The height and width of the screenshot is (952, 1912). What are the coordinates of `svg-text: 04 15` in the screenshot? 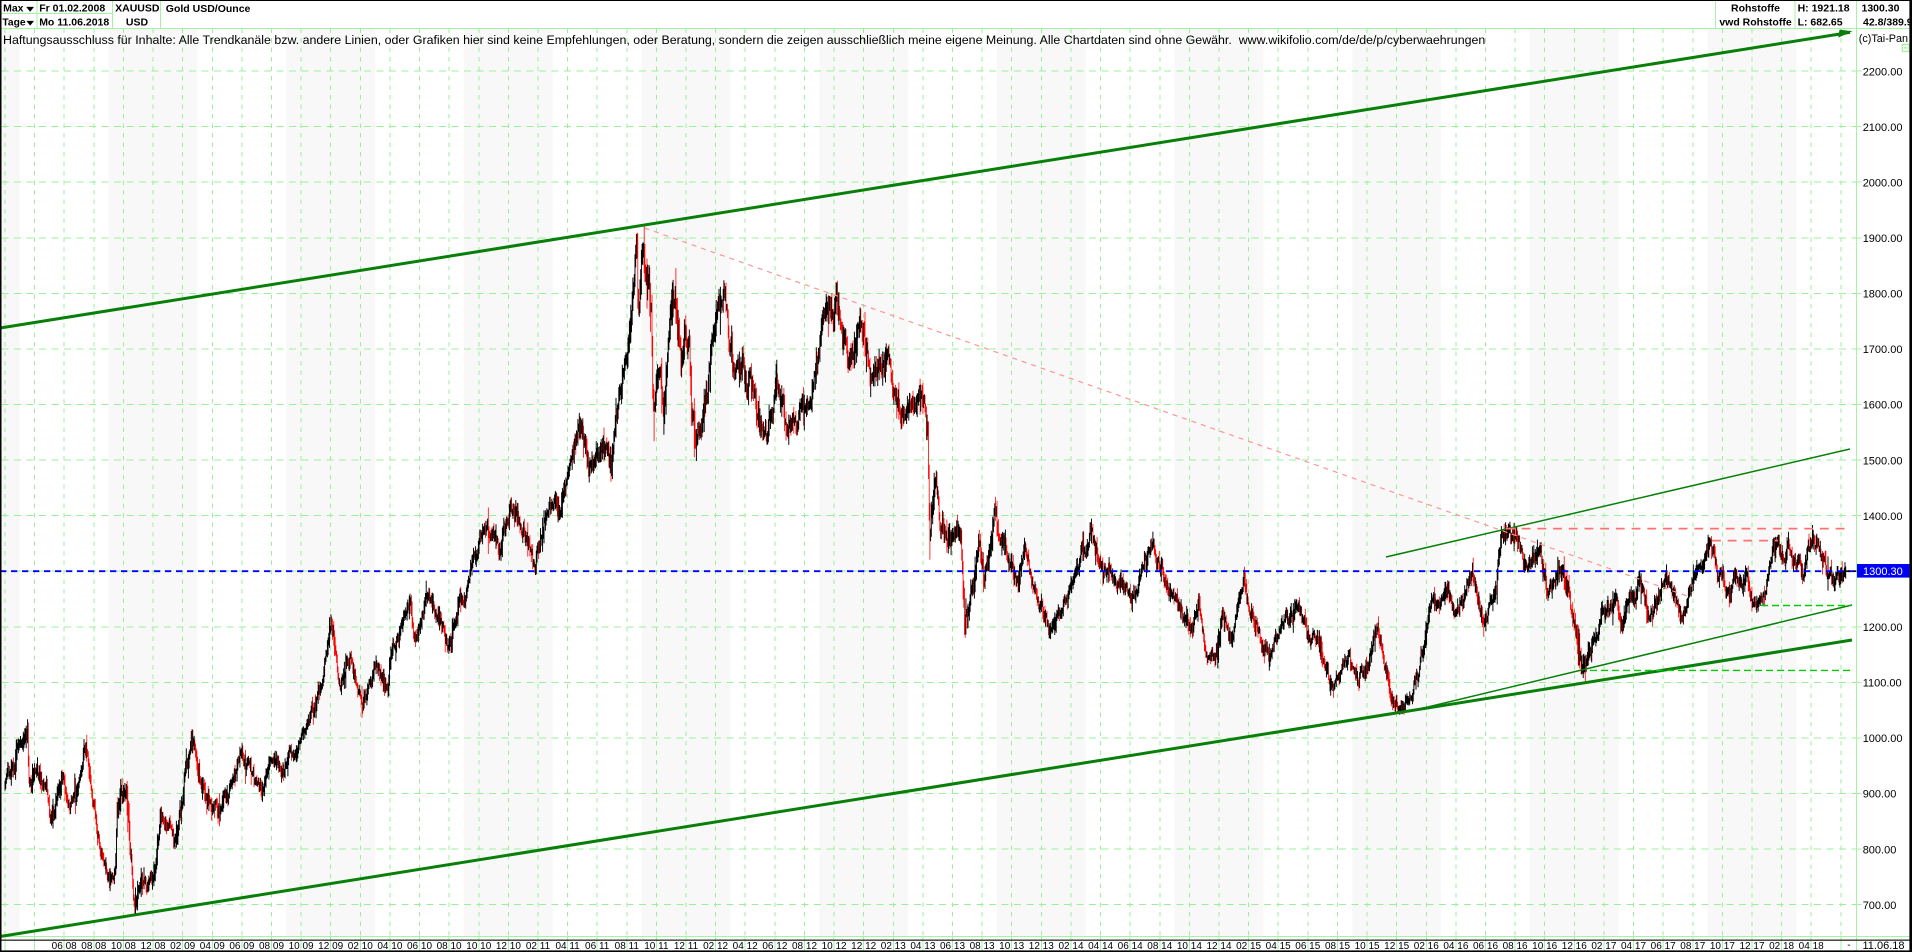 It's located at (1278, 946).